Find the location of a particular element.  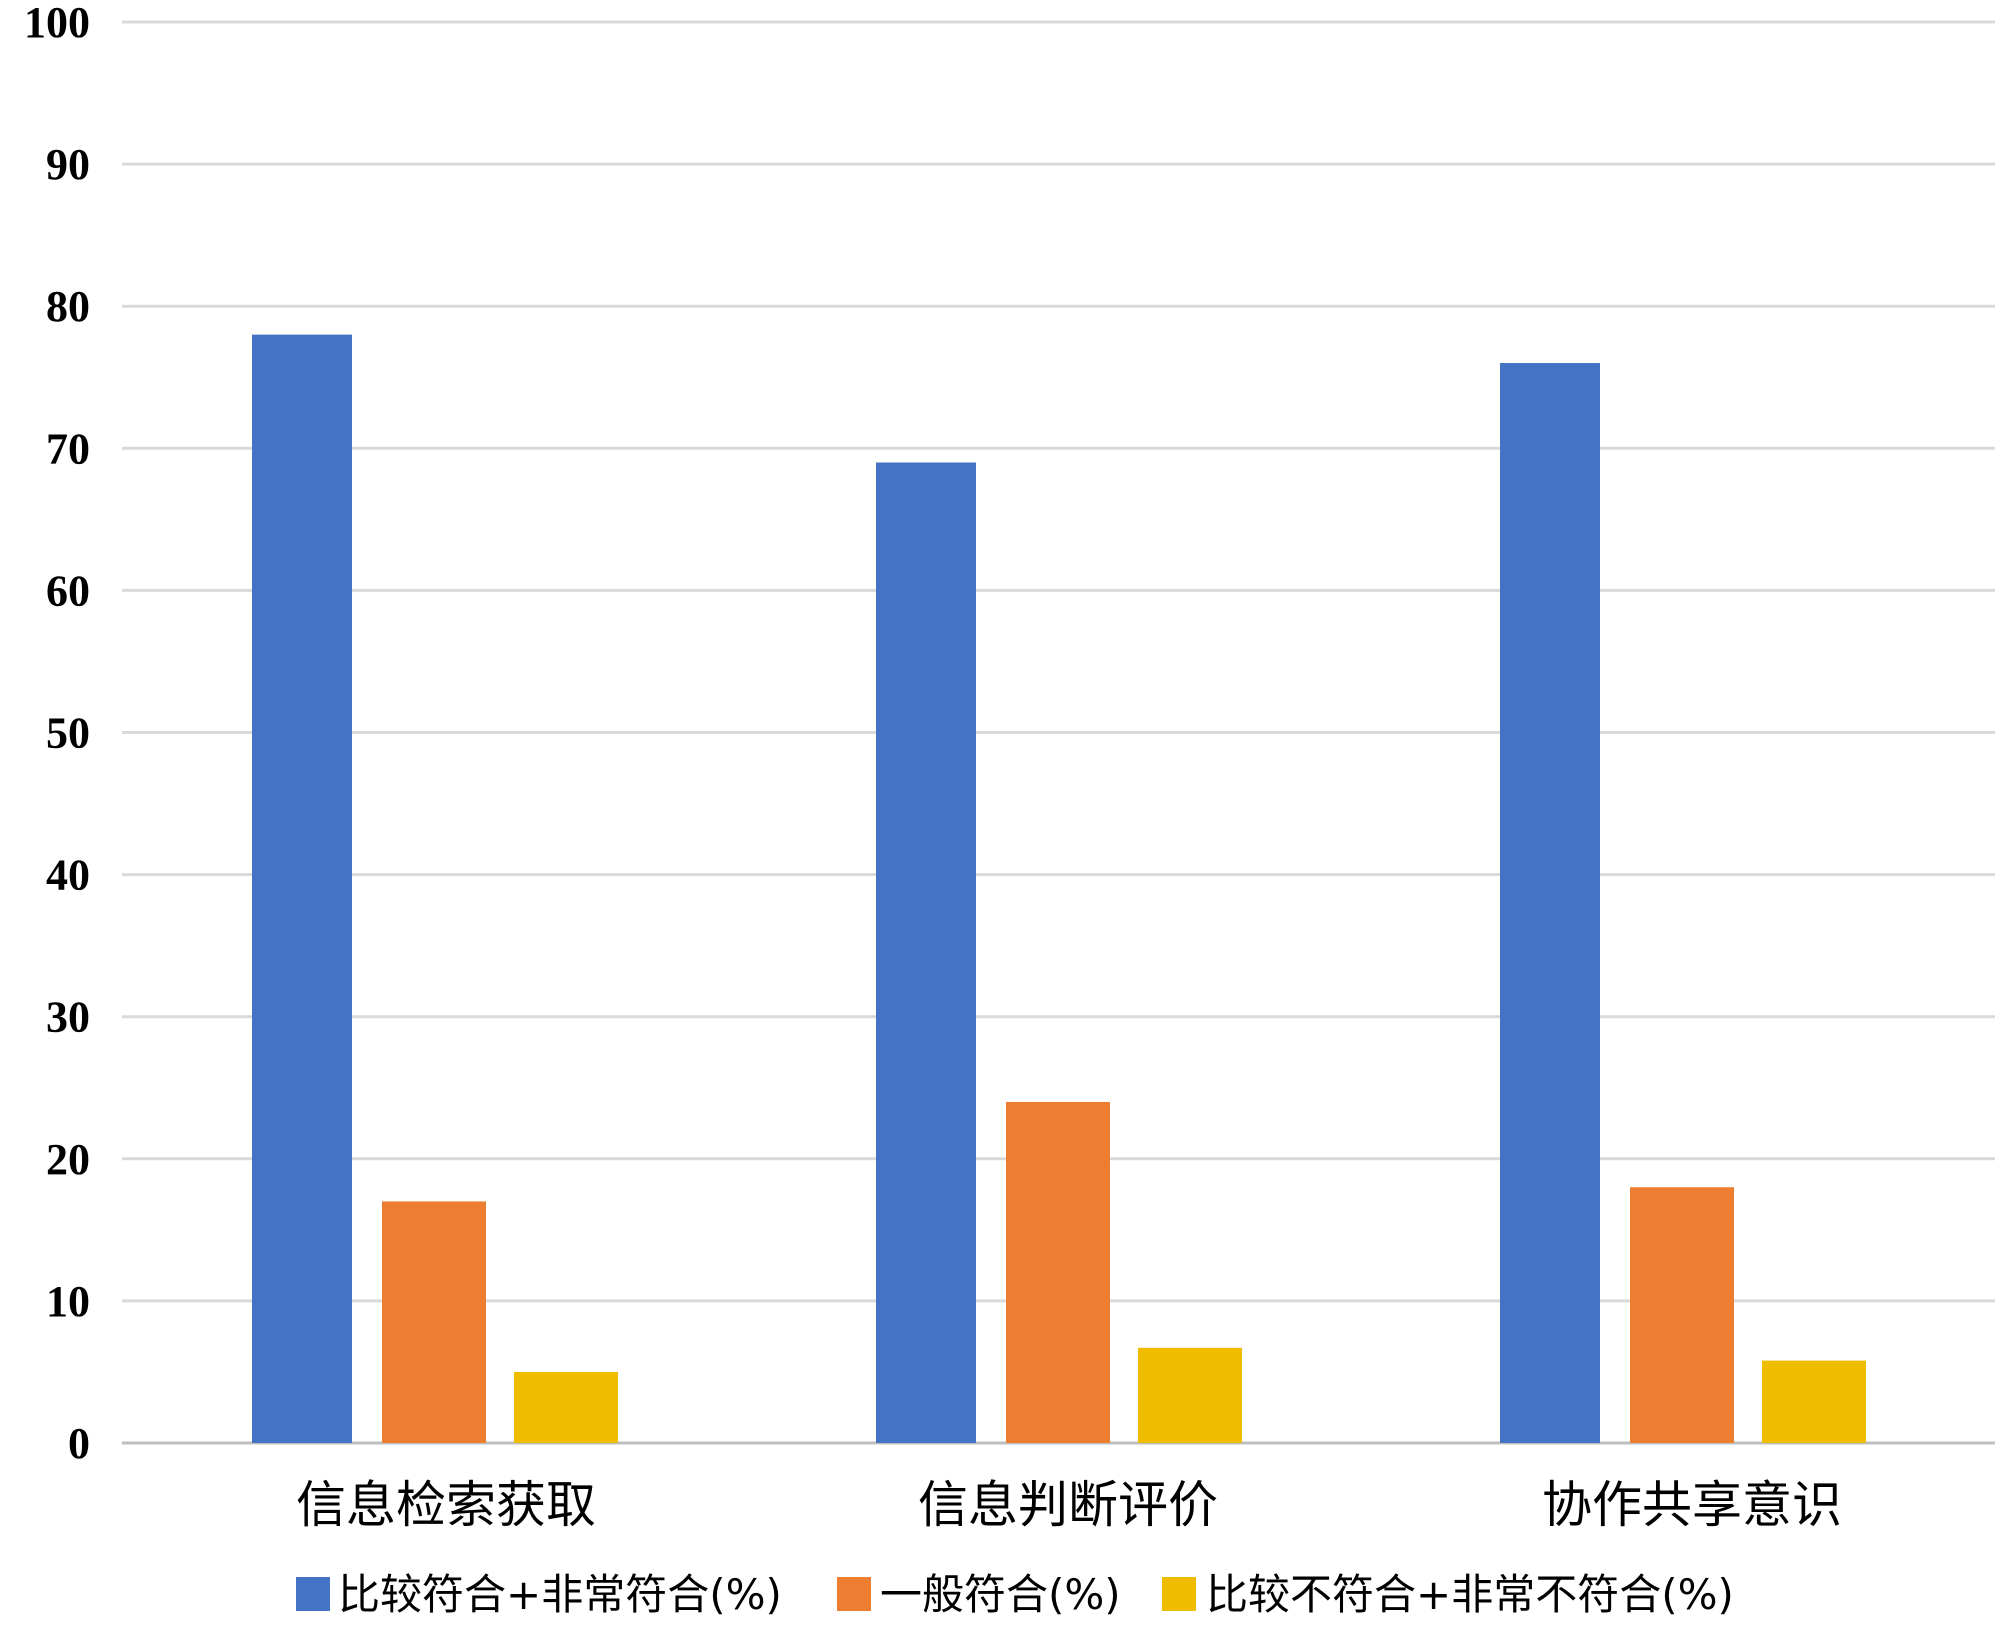

y-tick-label: 80 is located at coordinates (68, 306).